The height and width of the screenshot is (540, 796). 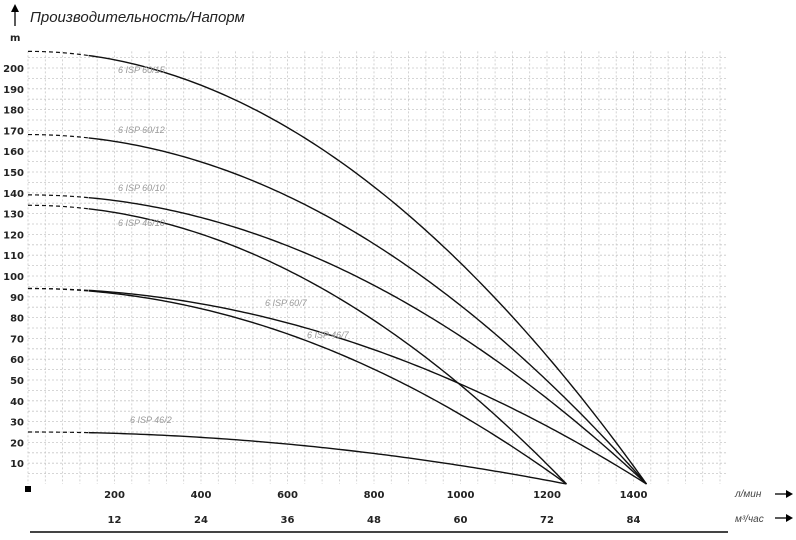 I want to click on y-tick-label: 30, so click(x=17, y=423).